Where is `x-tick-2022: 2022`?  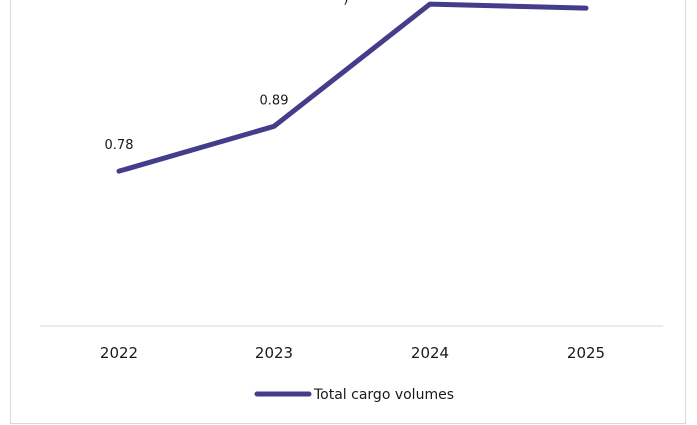 x-tick-2022: 2022 is located at coordinates (119, 353).